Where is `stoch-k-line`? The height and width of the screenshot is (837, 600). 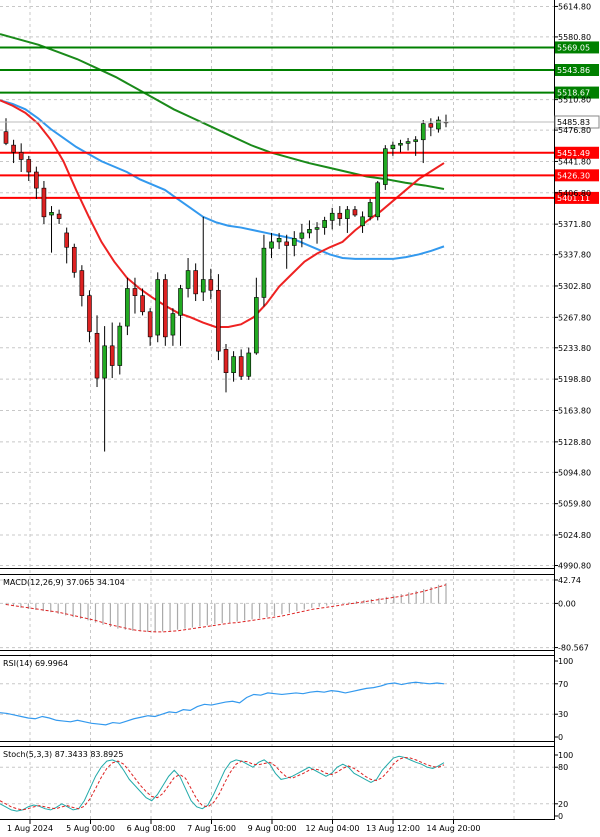
stoch-k-line is located at coordinates (222, 783).